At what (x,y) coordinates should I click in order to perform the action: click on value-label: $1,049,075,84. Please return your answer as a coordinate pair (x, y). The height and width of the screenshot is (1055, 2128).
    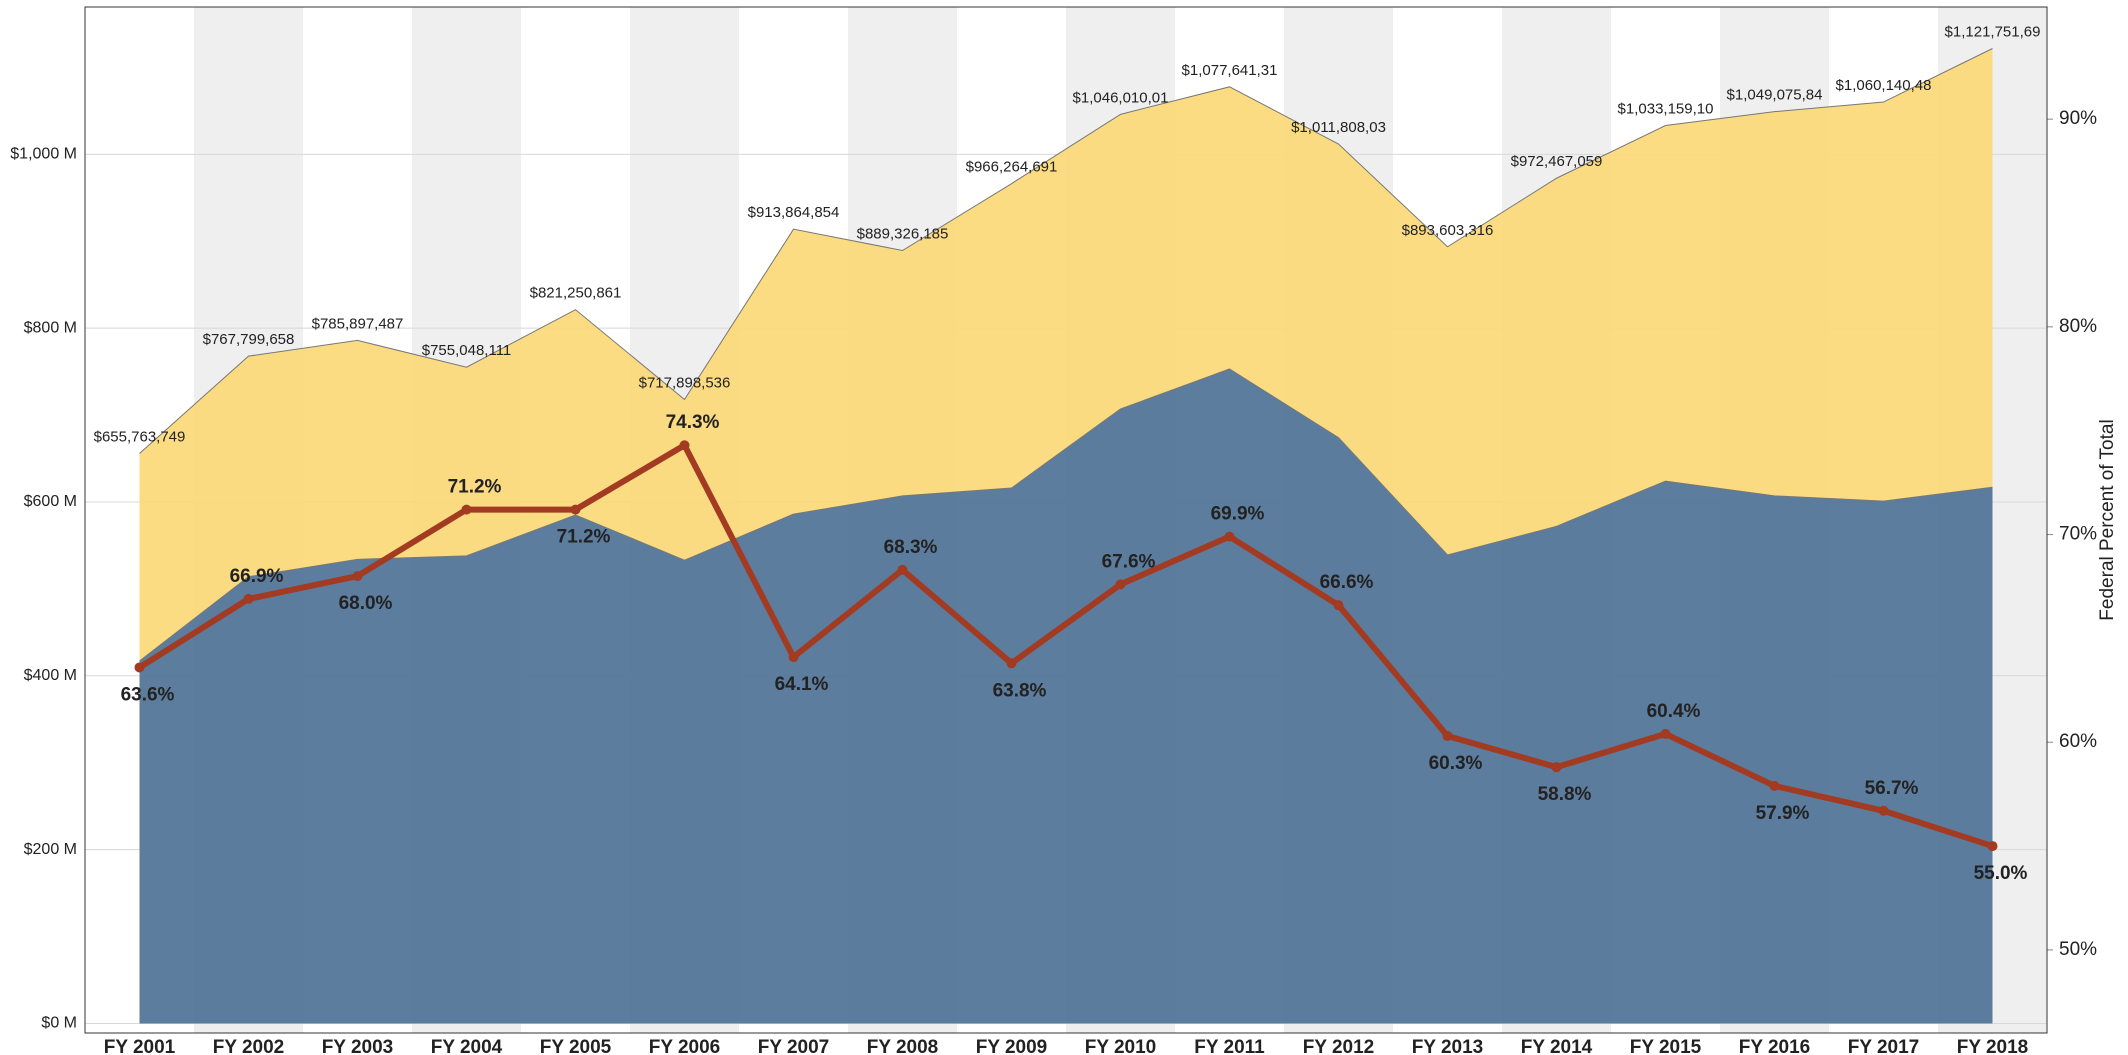
    Looking at the image, I should click on (1775, 95).